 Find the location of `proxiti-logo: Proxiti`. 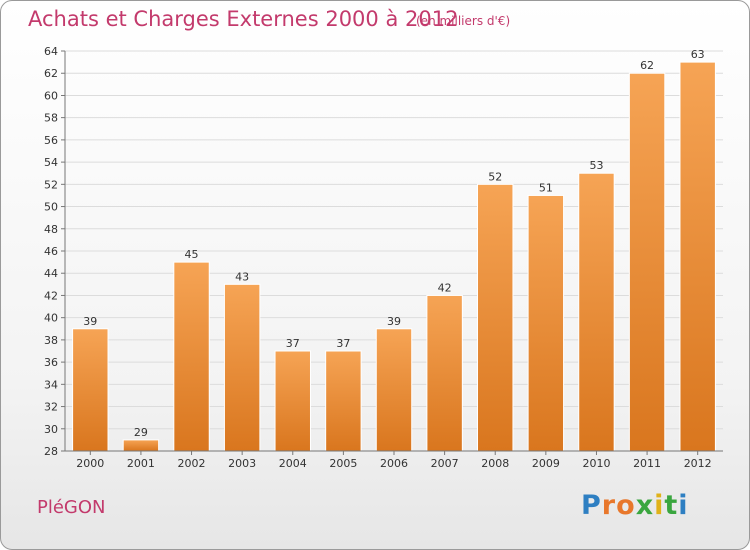

proxiti-logo: Proxiti is located at coordinates (635, 505).